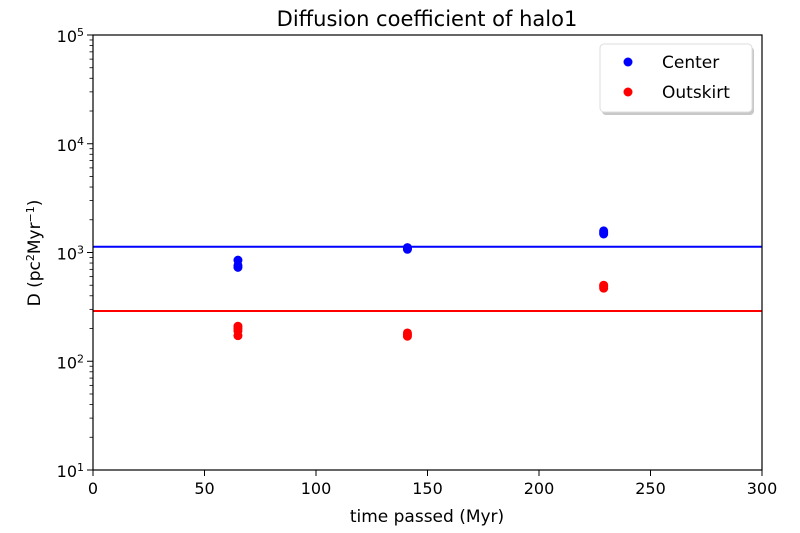  I want to click on x-tick-label: 100, so click(316, 488).